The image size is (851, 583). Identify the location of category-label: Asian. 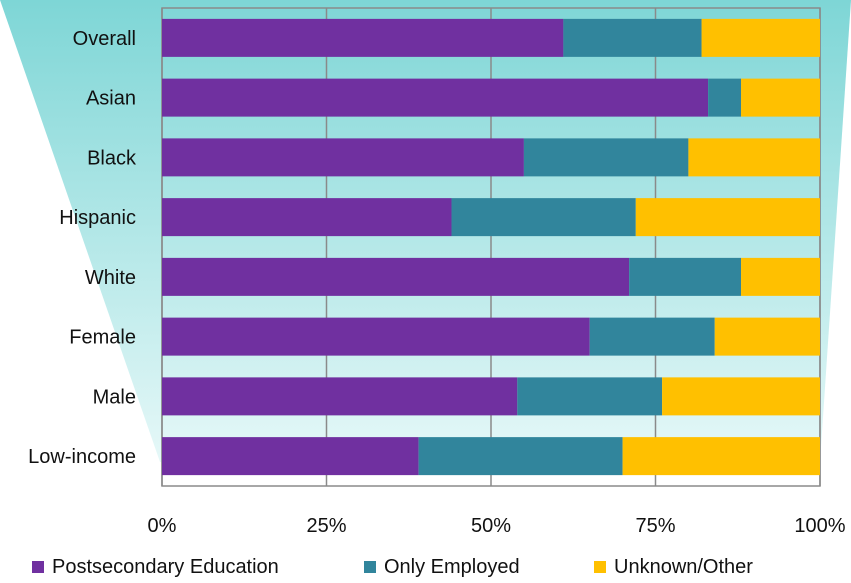
(111, 99).